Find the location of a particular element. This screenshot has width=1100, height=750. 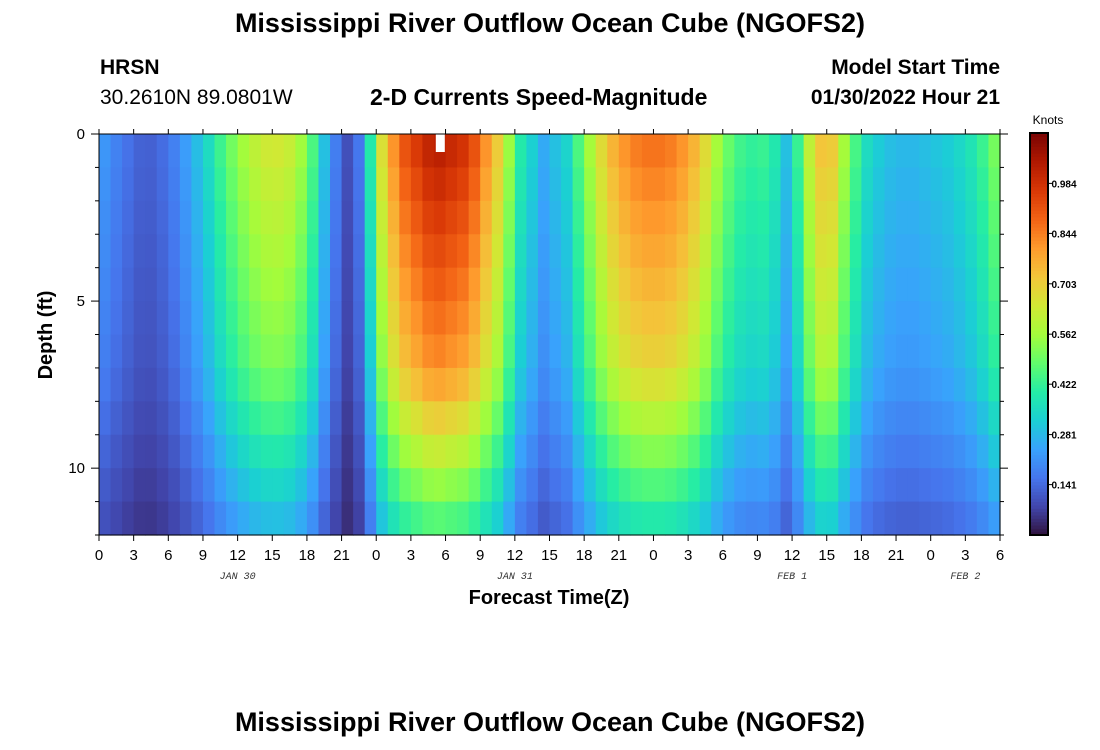

day-label: FEB 2 is located at coordinates (965, 577).